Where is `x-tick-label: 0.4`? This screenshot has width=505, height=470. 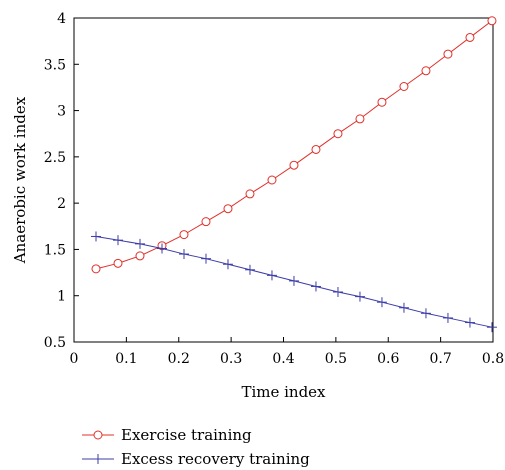 x-tick-label: 0.4 is located at coordinates (283, 359).